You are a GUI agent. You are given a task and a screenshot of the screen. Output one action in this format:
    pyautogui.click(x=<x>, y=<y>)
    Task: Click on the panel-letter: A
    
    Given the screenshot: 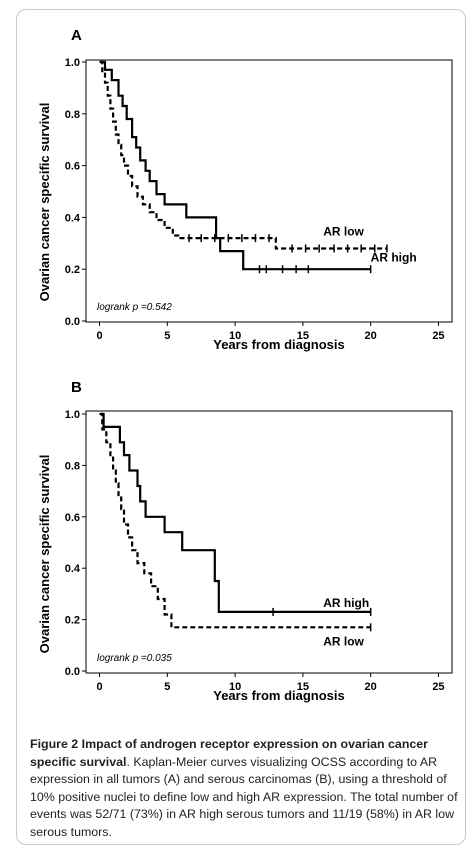 What is the action you would take?
    pyautogui.click(x=76, y=35)
    